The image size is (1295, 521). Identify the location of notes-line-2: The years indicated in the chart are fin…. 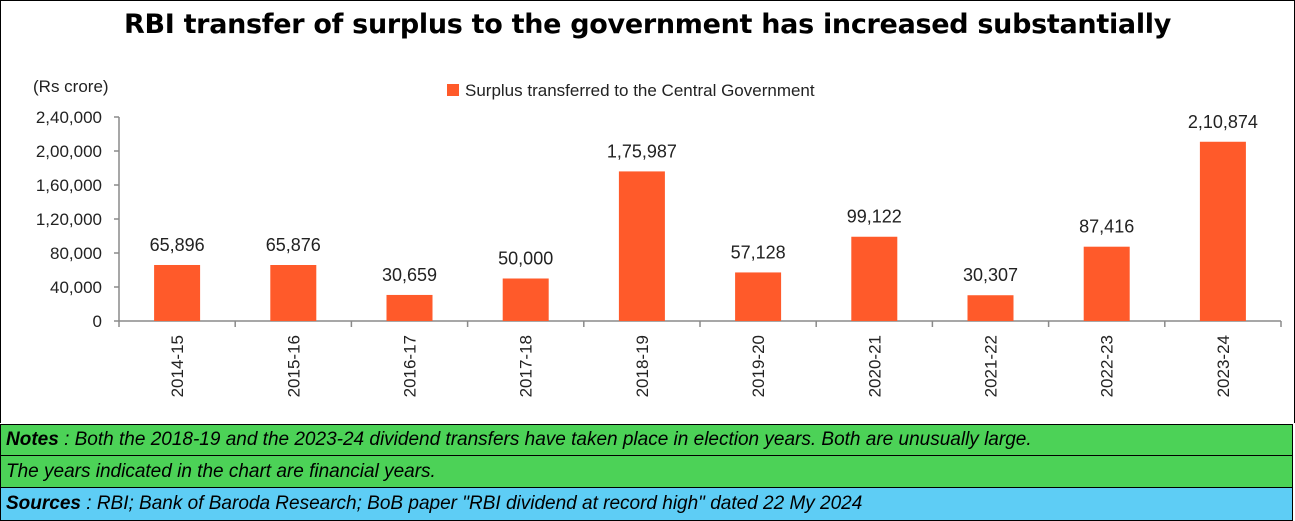
(221, 471).